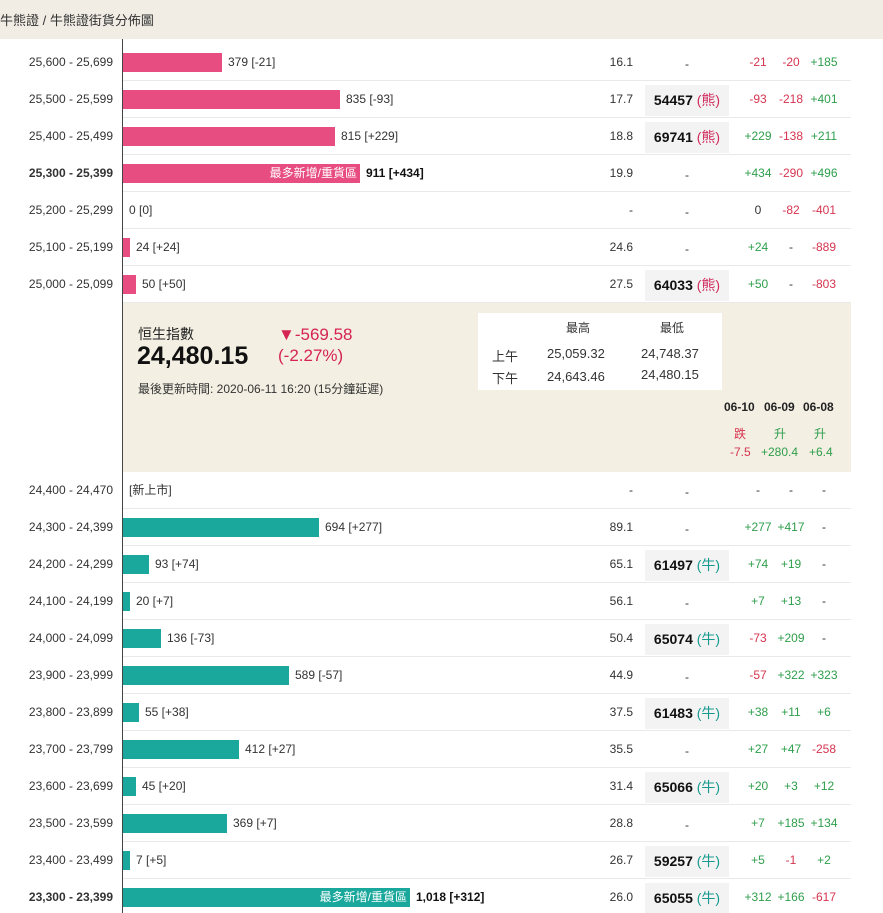  I want to click on strike-range: 24,200 - 24,299, so click(70, 564).